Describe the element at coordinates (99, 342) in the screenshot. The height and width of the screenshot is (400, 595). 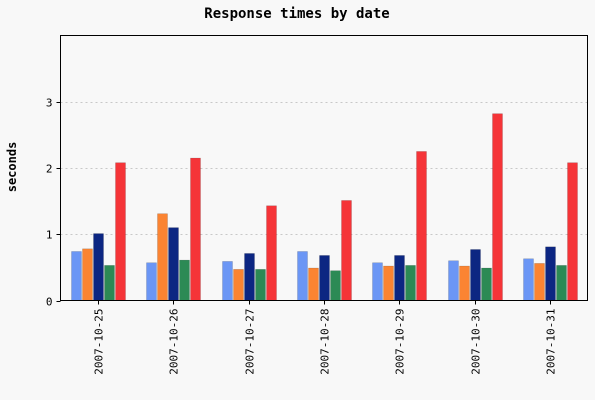
I see `x-tick-label: 2007-10-25` at that location.